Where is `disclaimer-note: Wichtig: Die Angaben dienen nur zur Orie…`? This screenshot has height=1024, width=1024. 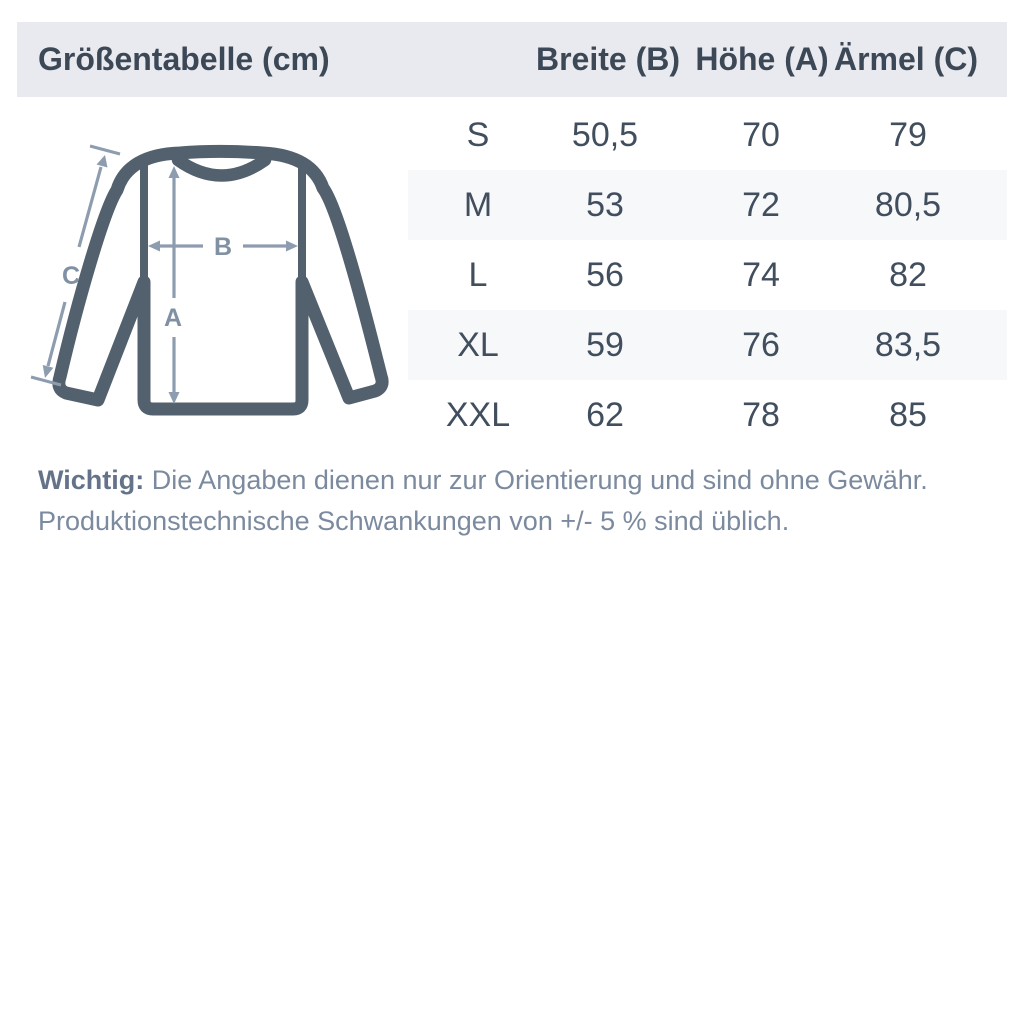 disclaimer-note: Wichtig: Die Angaben dienen nur zur Orie… is located at coordinates (483, 501).